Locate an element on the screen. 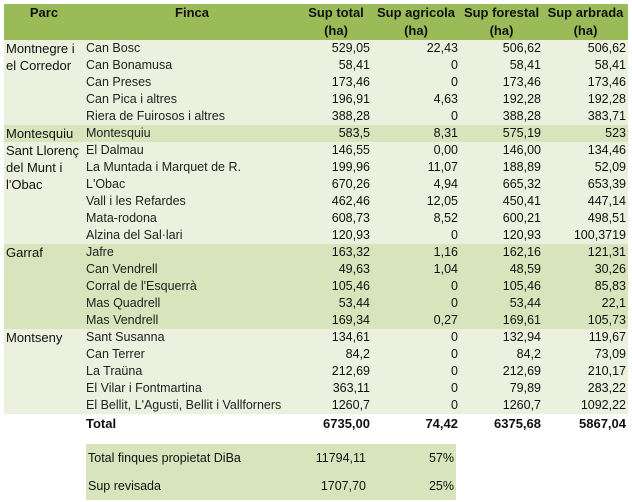 Image resolution: width=632 pixels, height=502 pixels. sup-total-cell: 196,91 is located at coordinates (336, 99).